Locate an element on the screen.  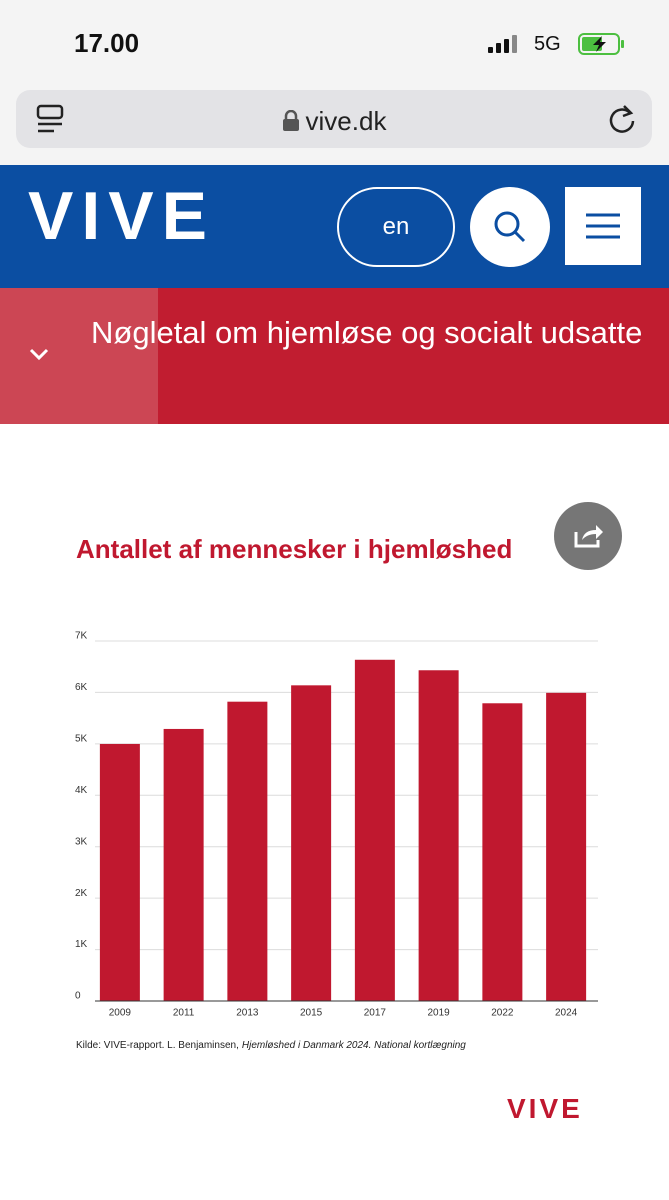
y-tick-label: 3K is located at coordinates (81, 841).